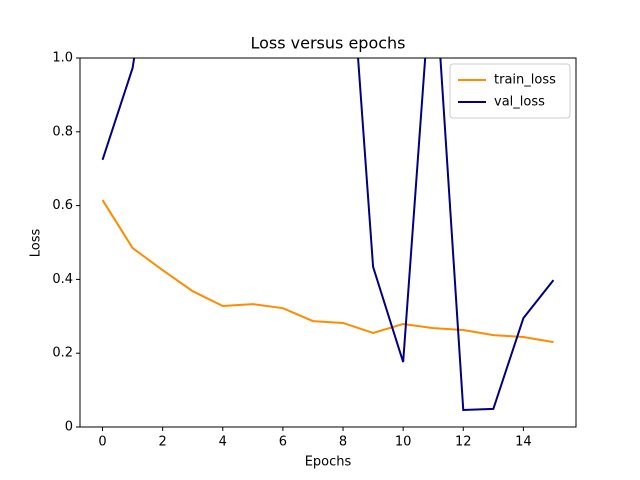 Image resolution: width=640 pixels, height=480 pixels. What do you see at coordinates (327, 43) in the screenshot?
I see `chart-title: Loss versus epochs` at bounding box center [327, 43].